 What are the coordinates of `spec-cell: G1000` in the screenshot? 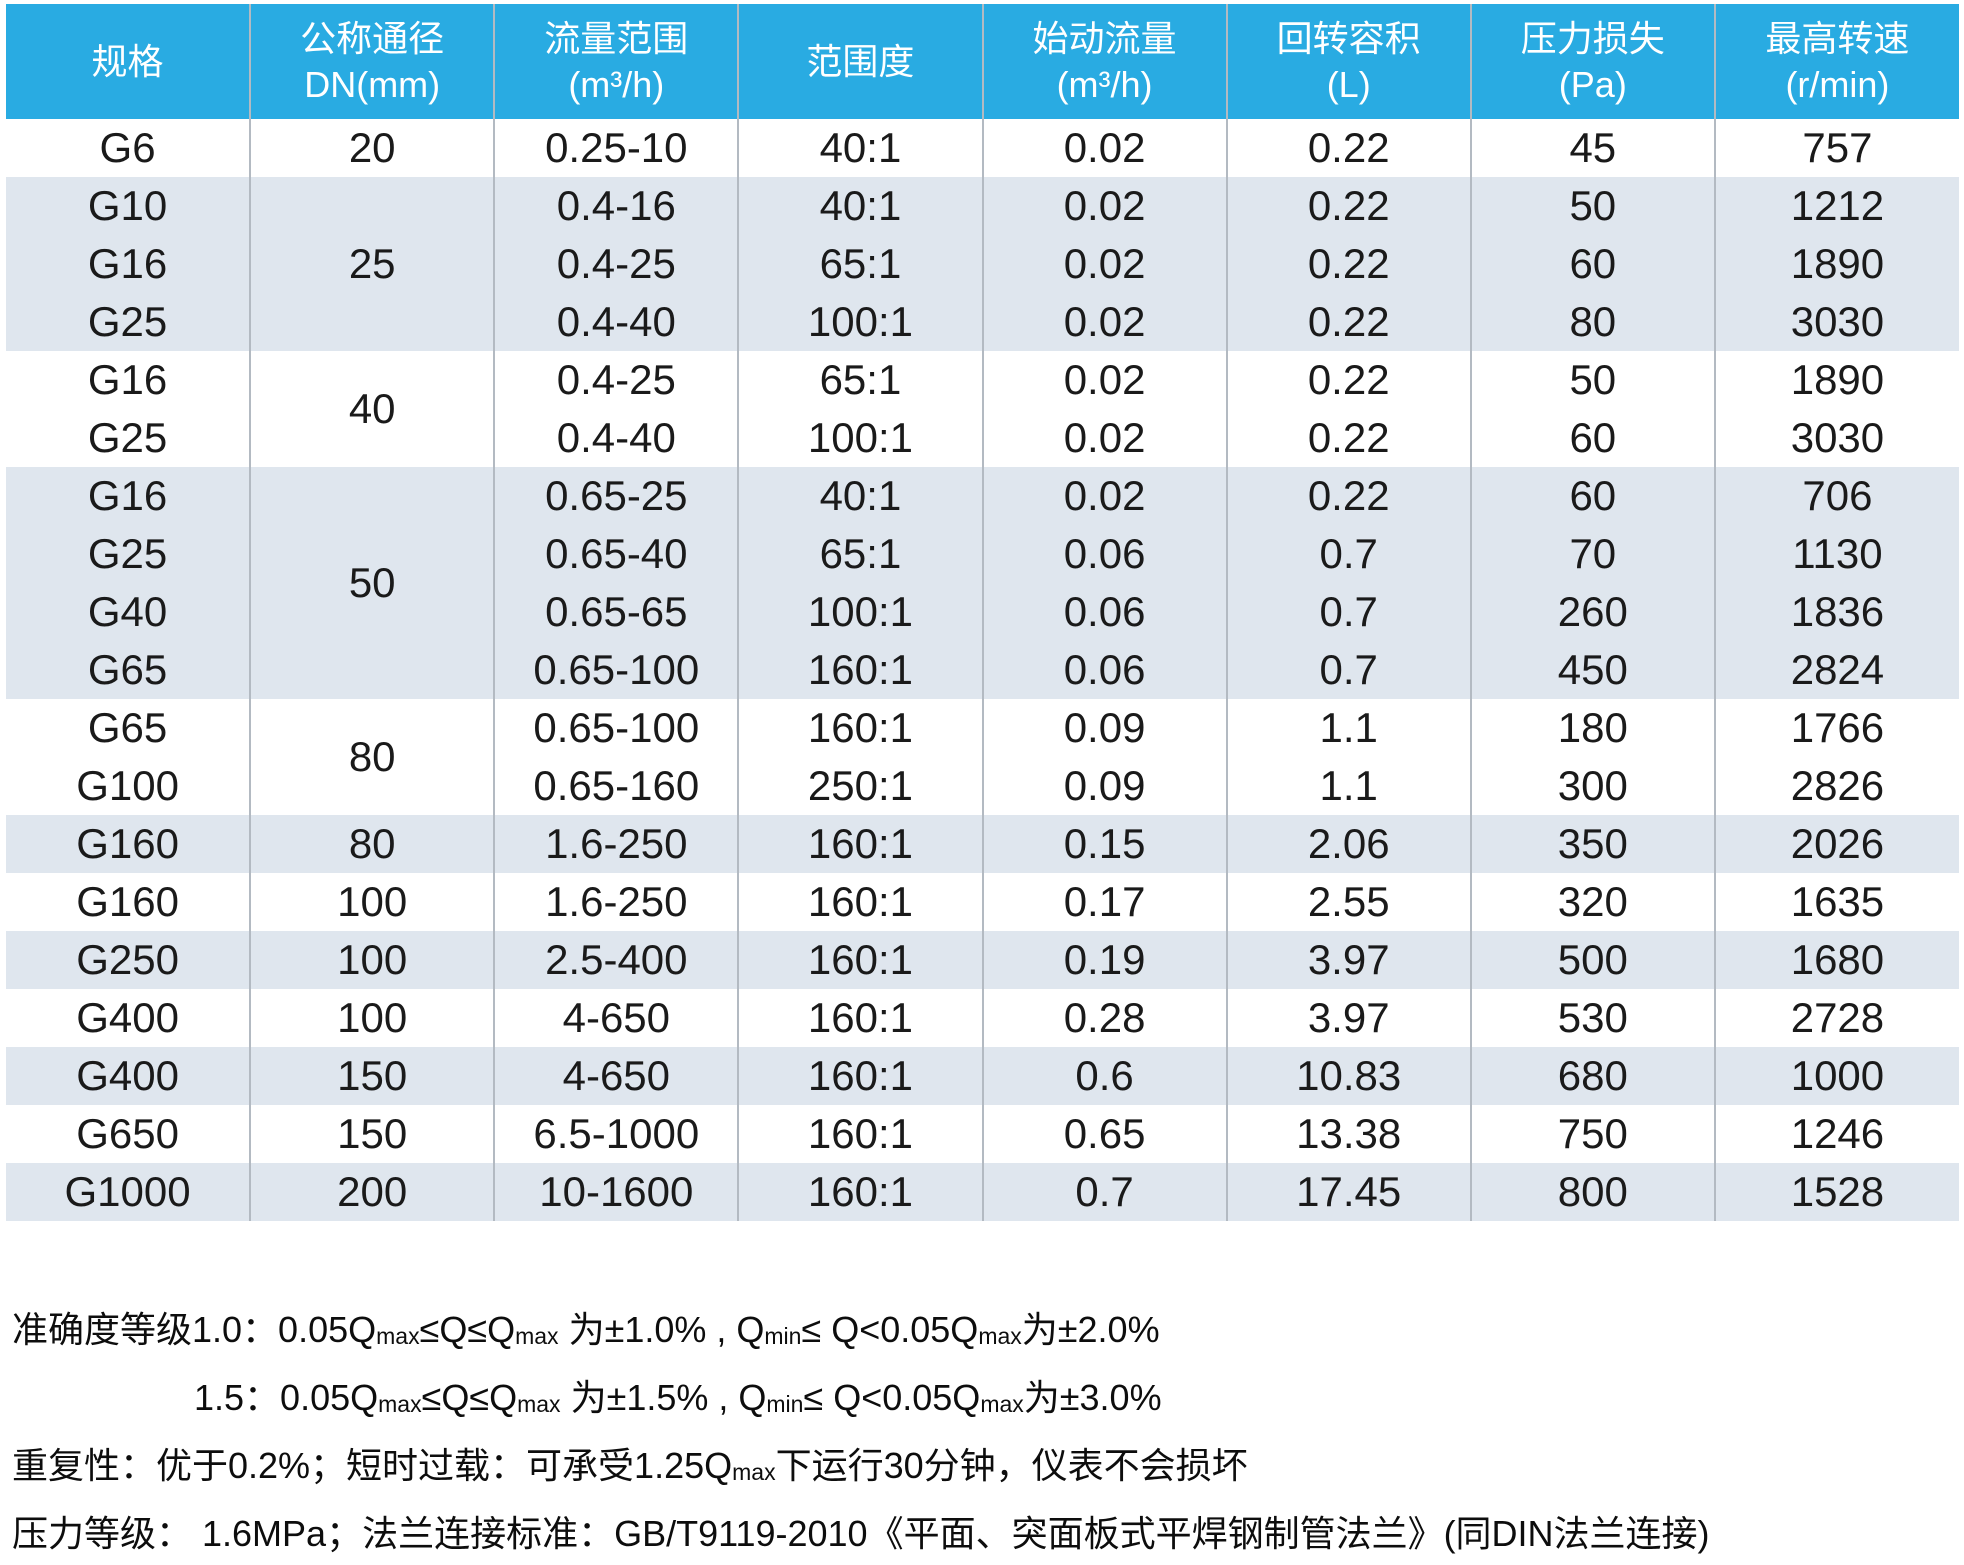 It's located at (128, 1192).